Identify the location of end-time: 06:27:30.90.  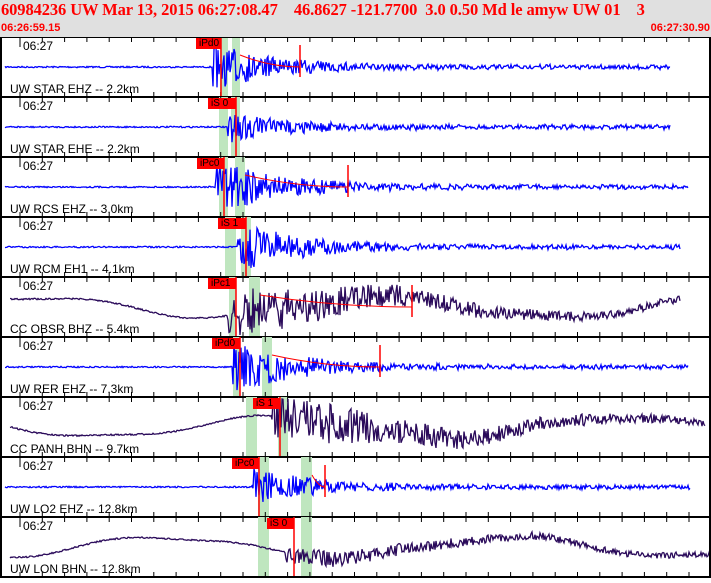
(680, 28).